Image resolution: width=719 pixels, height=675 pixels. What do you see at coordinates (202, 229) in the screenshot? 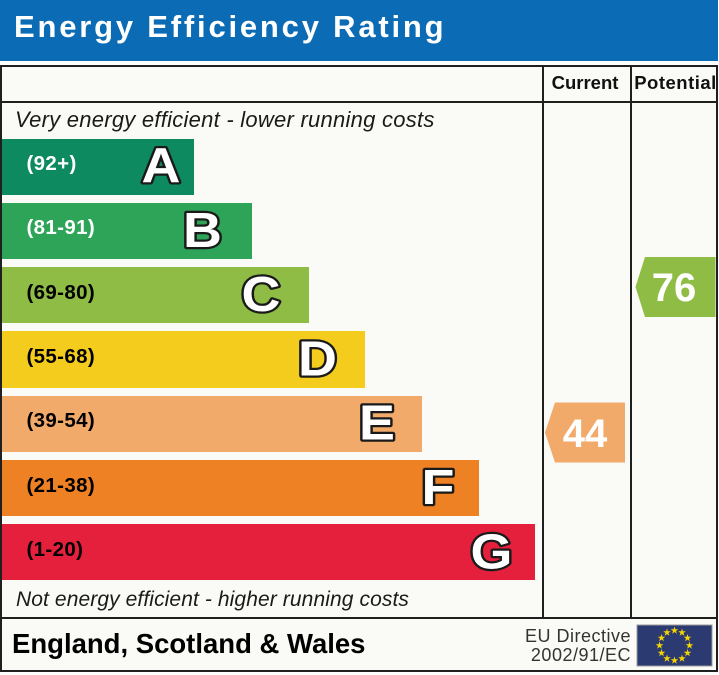
I see `svg-text: B` at bounding box center [202, 229].